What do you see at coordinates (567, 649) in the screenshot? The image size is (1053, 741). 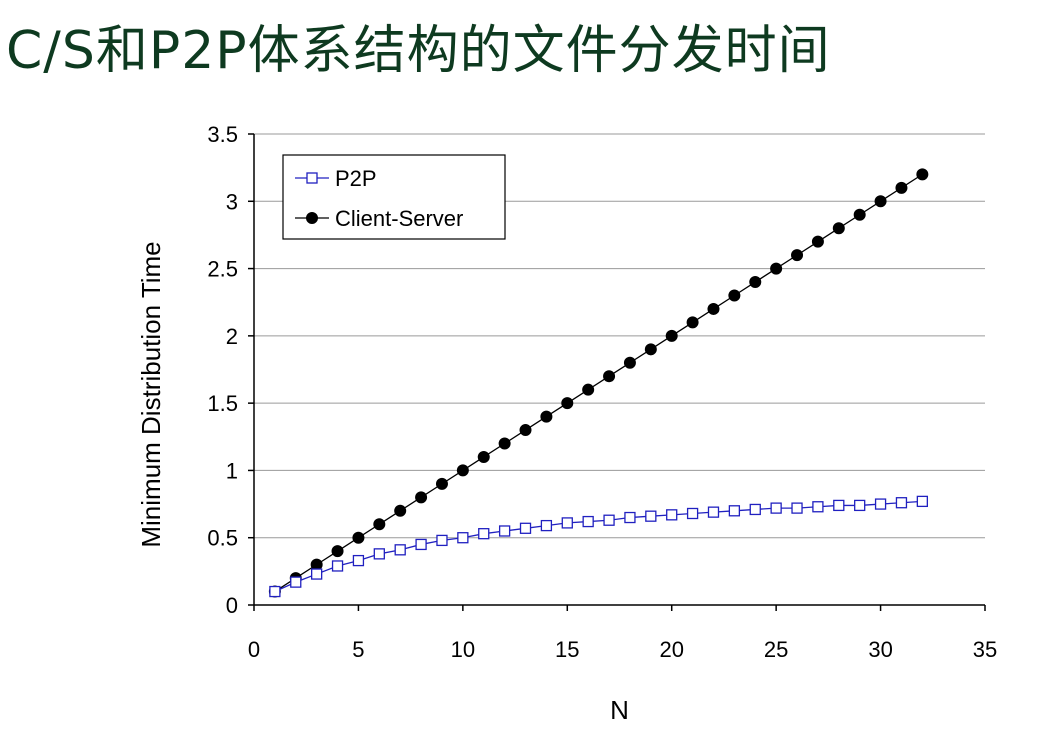 I see `x-tick-label: 15` at bounding box center [567, 649].